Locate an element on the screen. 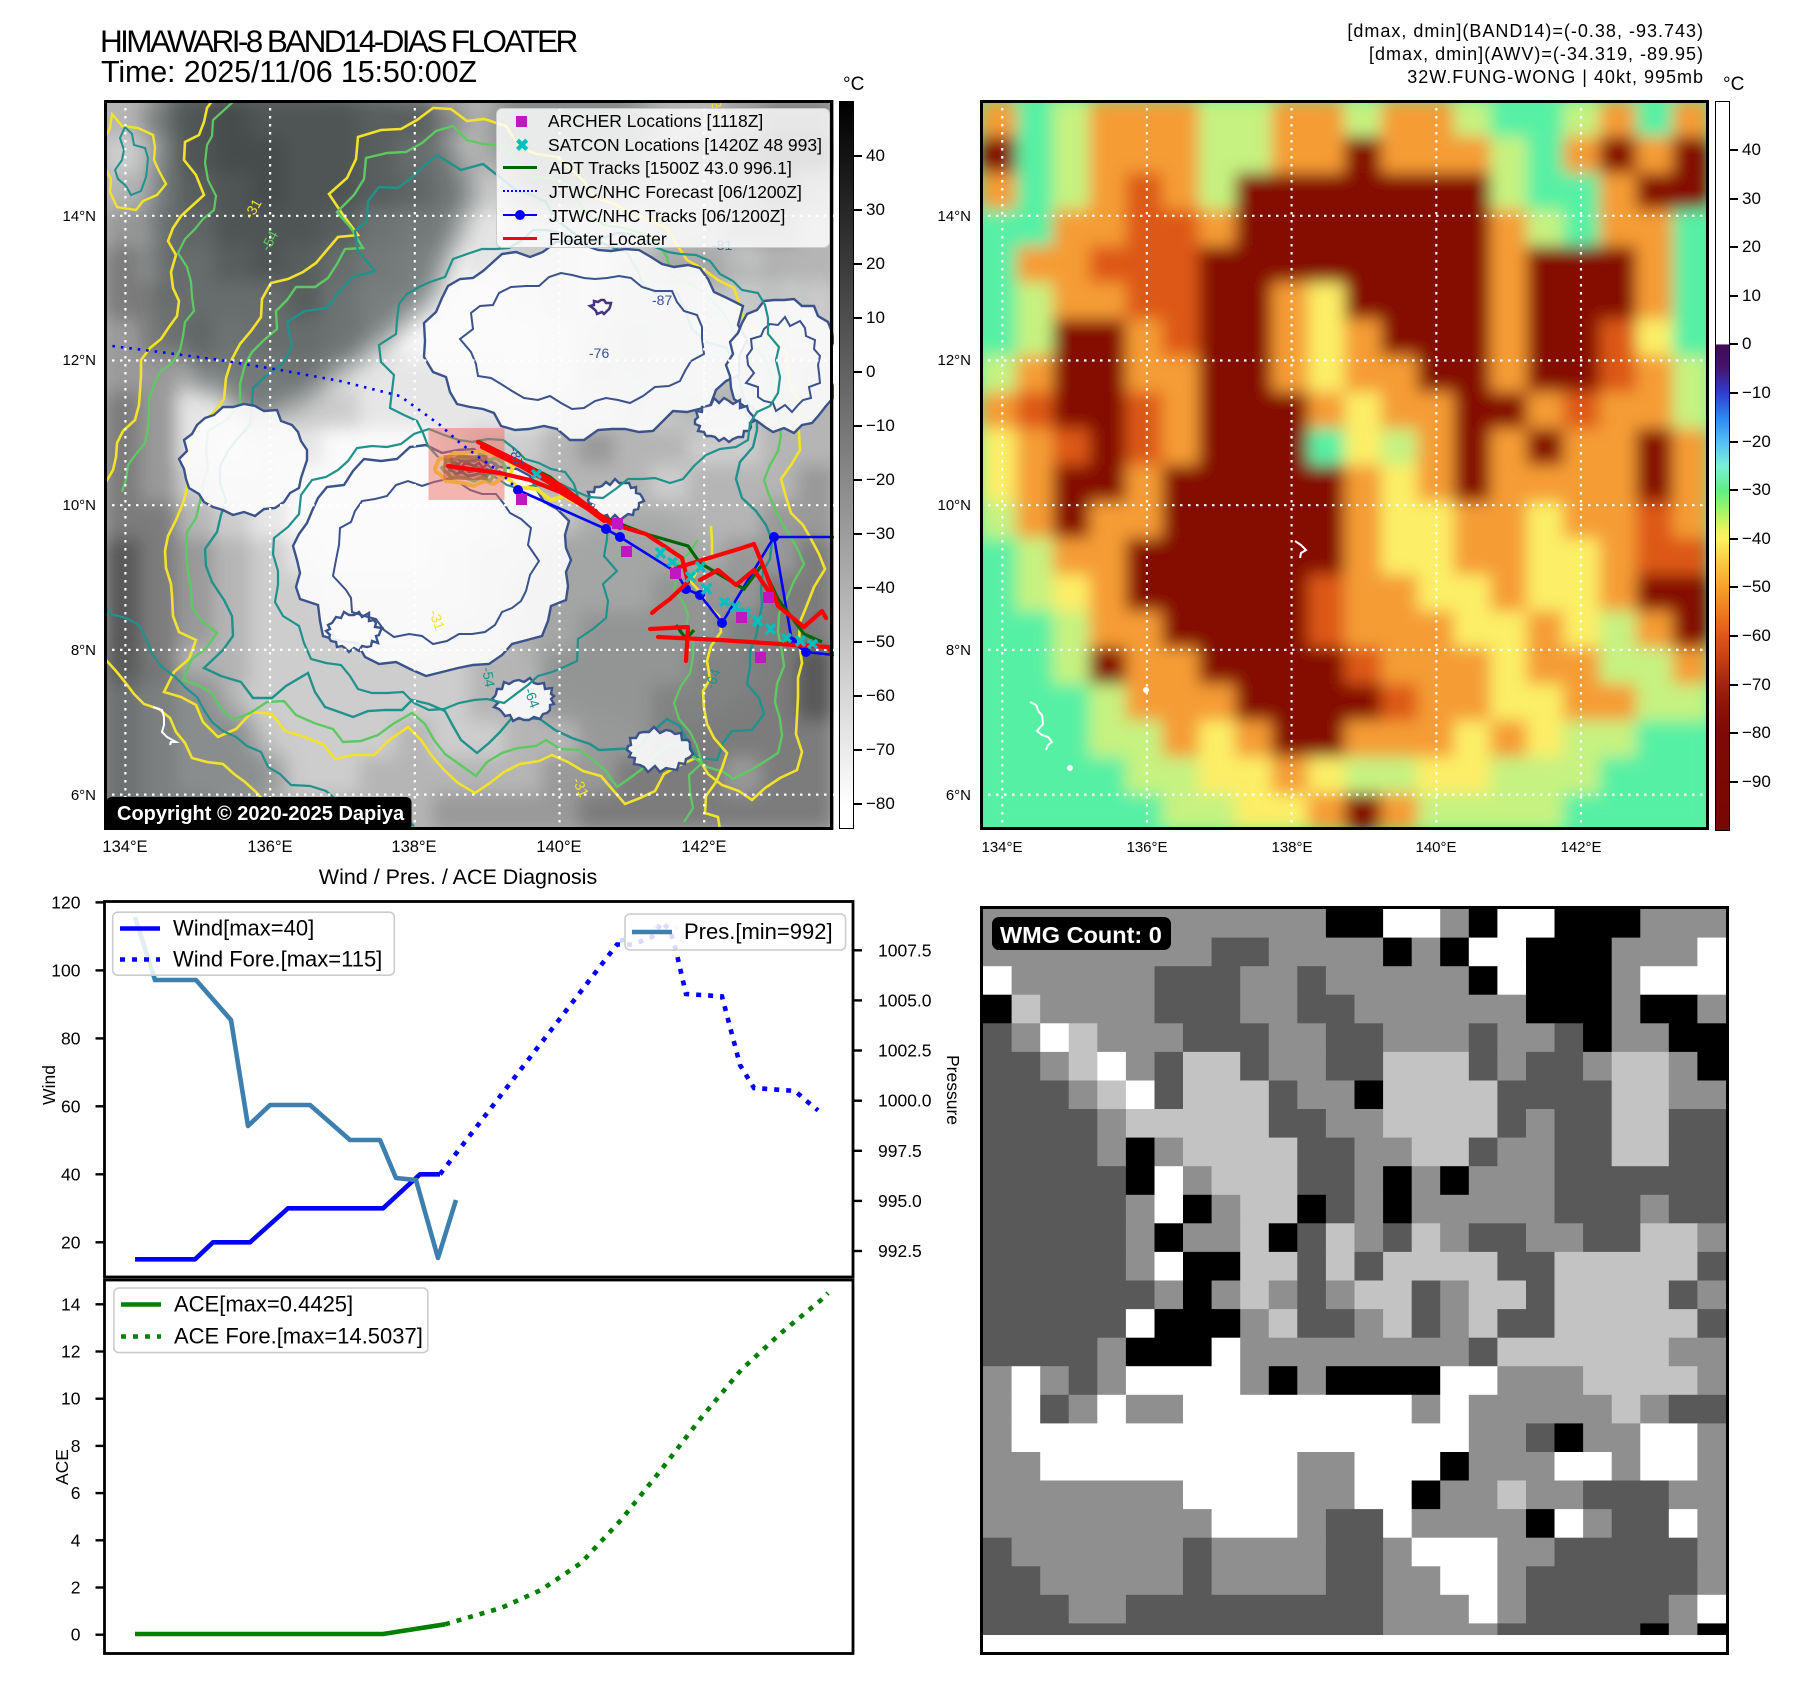 Image resolution: width=1797 pixels, height=1690 pixels. svg-text: 4 is located at coordinates (76, 1540).